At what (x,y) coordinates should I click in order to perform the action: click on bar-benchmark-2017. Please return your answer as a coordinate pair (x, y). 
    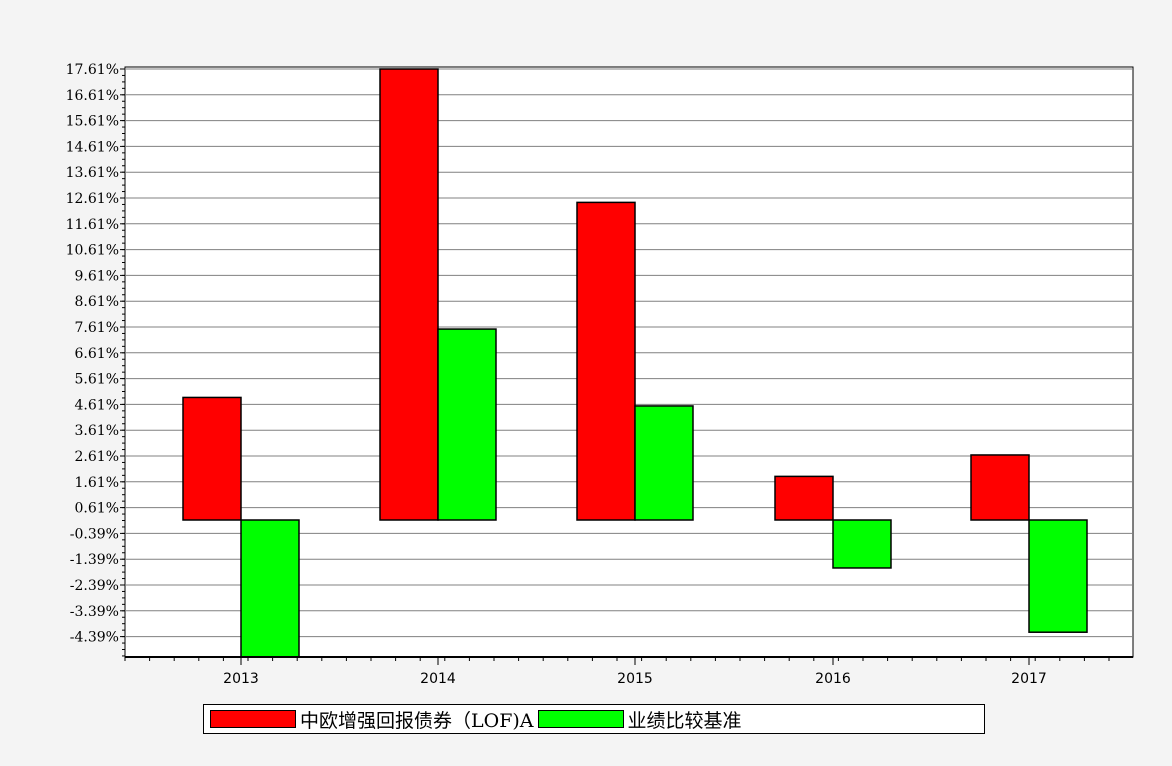
    Looking at the image, I should click on (1058, 576).